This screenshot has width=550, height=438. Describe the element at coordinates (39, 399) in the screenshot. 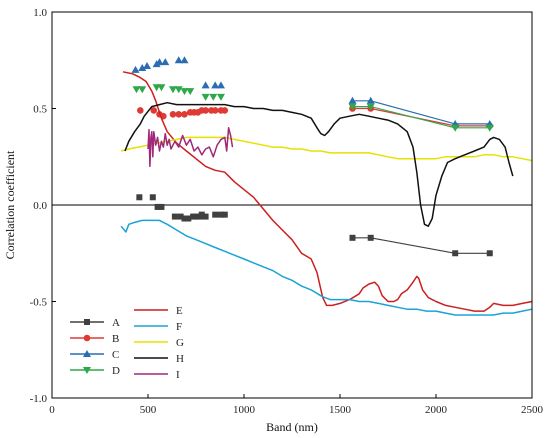

I see `y-tick-label: -1.0` at that location.